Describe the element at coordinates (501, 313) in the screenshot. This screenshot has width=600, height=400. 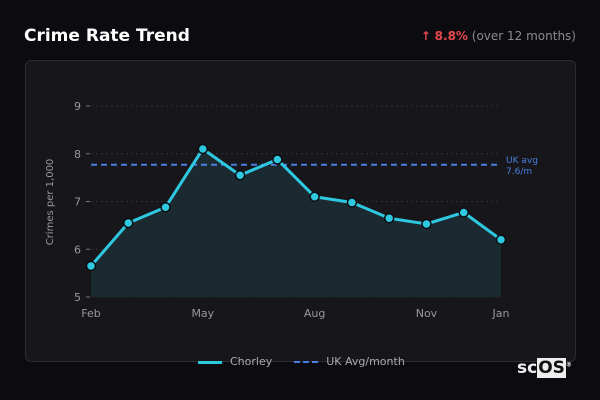
I see `x-tick-label: Jan` at that location.